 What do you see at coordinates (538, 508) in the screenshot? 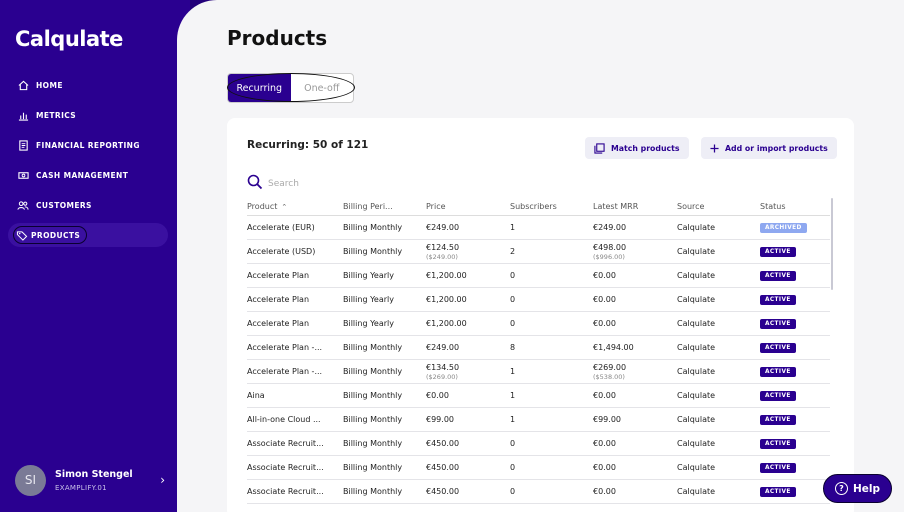
I see `table-row: €75.00€7,400.00` at bounding box center [538, 508].